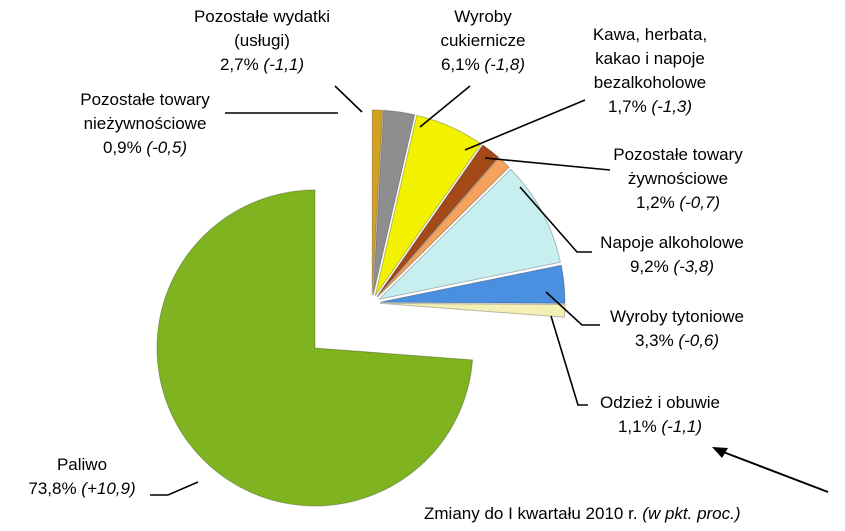 The height and width of the screenshot is (531, 845). Describe the element at coordinates (678, 202) in the screenshot. I see `value-label: 1,2% (-0,7)` at that location.